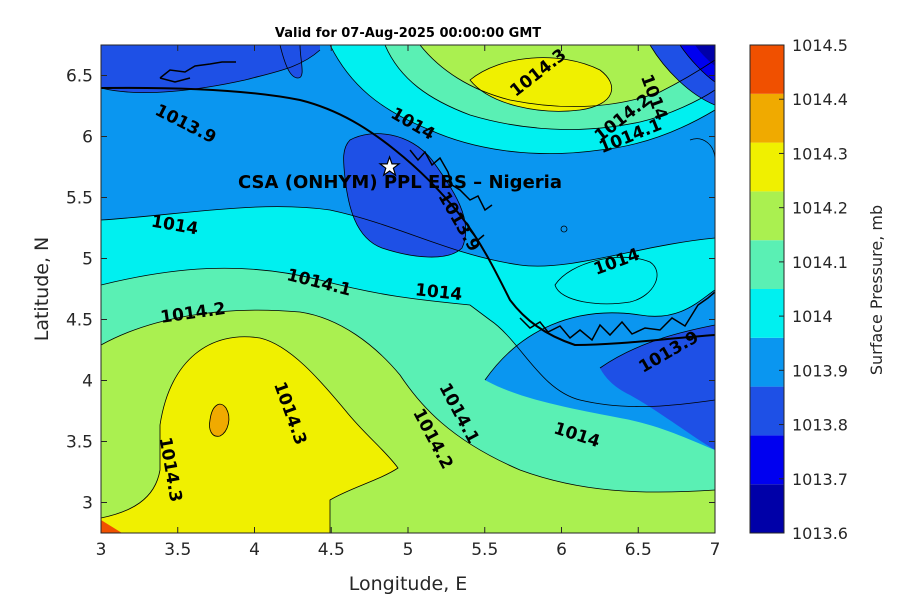 This screenshot has height=600, width=900. Describe the element at coordinates (820, 45) in the screenshot. I see `colorbar-tick-label: 1014.5` at that location.